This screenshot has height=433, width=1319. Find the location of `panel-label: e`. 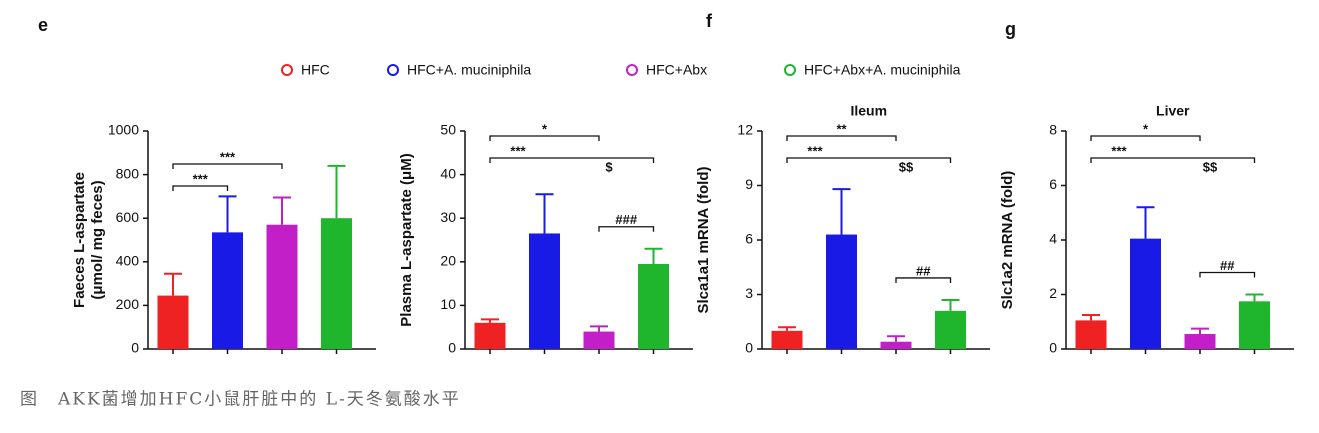

panel-label: e is located at coordinates (43, 25).